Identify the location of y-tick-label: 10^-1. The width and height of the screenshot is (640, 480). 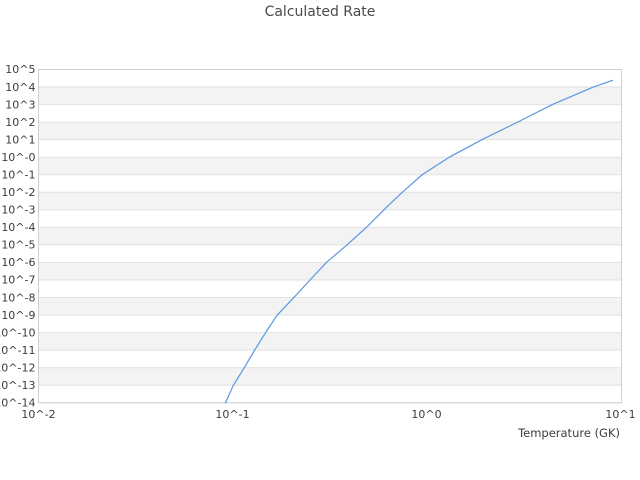
(18, 174).